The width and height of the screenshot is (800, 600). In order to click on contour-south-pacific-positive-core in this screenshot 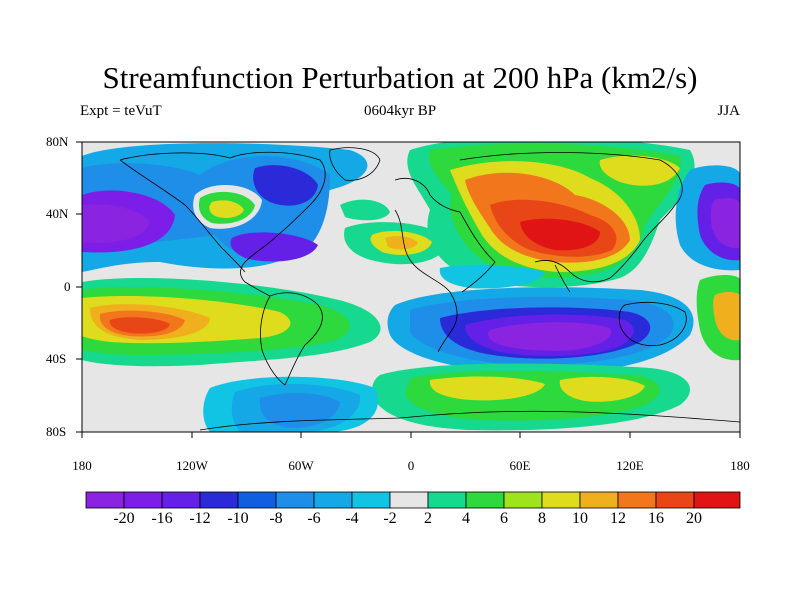, I will do `click(139, 325)`.